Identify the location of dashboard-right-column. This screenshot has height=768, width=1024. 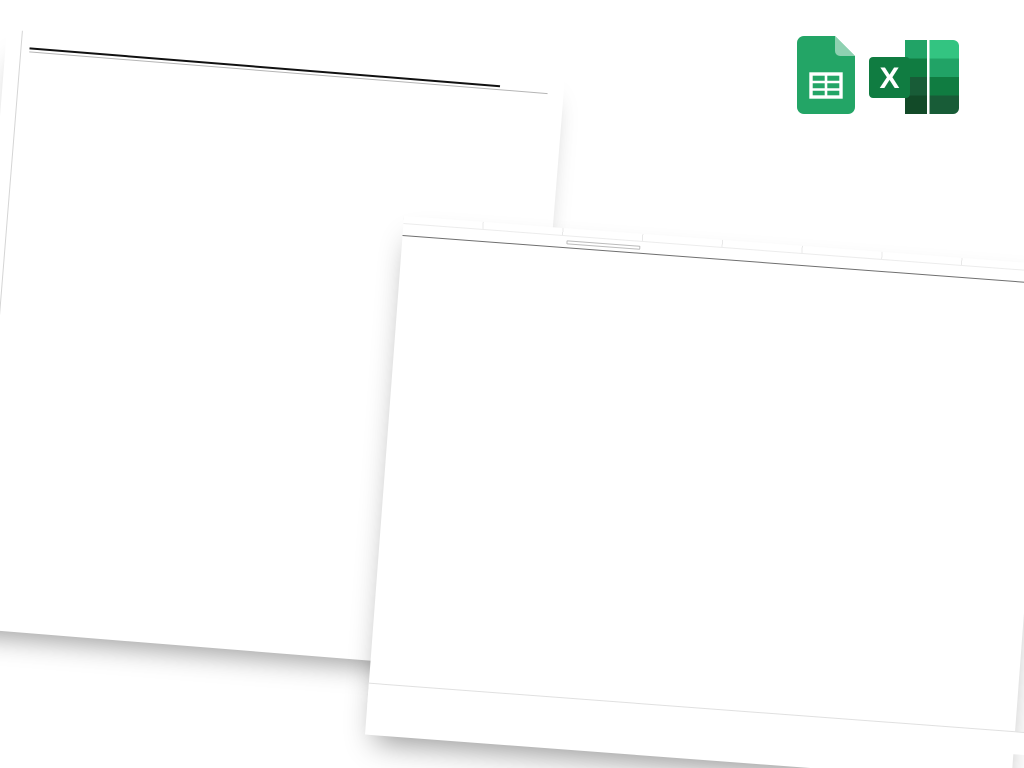
(922, 483).